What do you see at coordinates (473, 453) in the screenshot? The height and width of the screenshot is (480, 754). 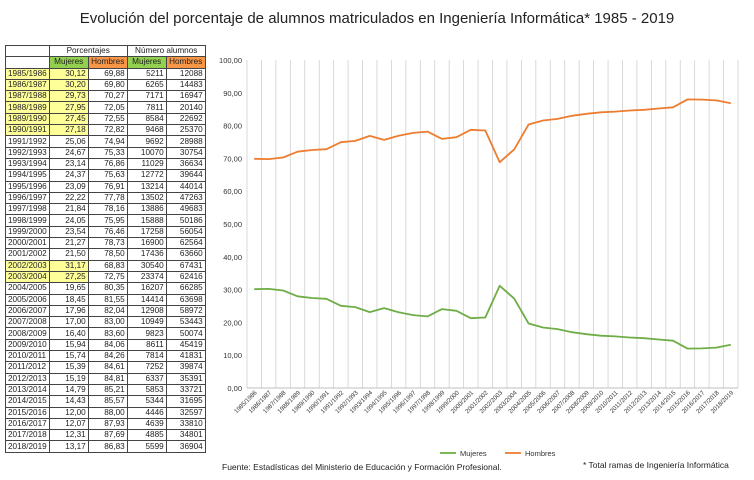 I see `legend-label: Mujeres` at bounding box center [473, 453].